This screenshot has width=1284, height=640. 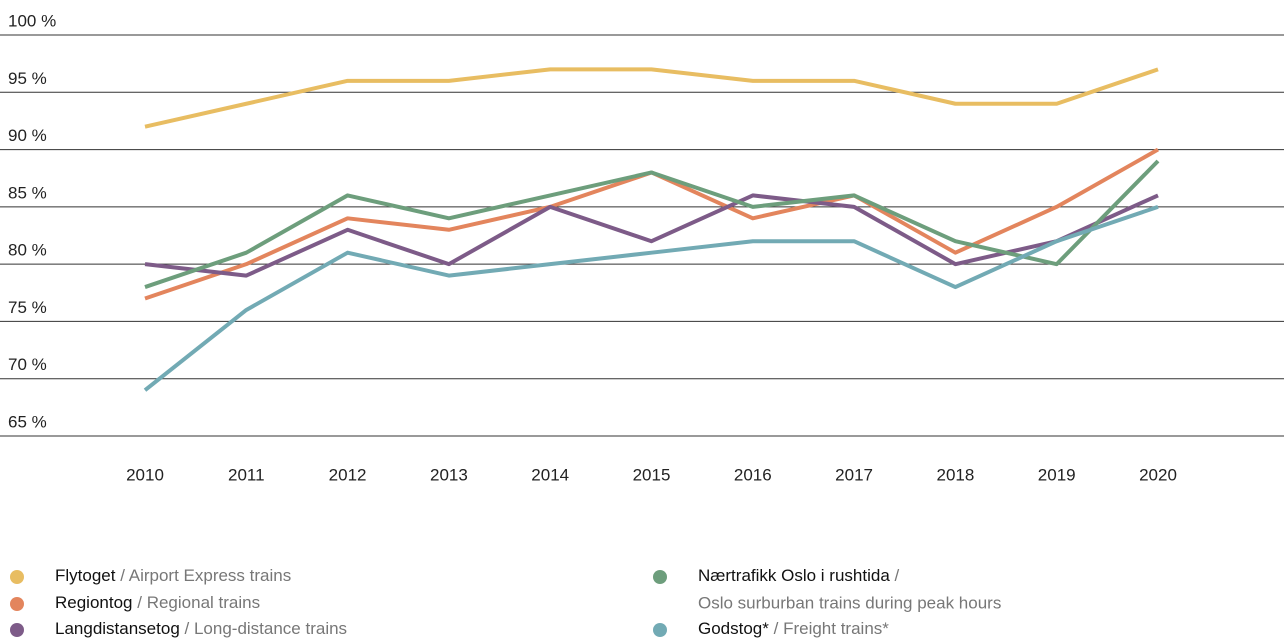 I want to click on x-tick-label: 2011, so click(x=246, y=474).